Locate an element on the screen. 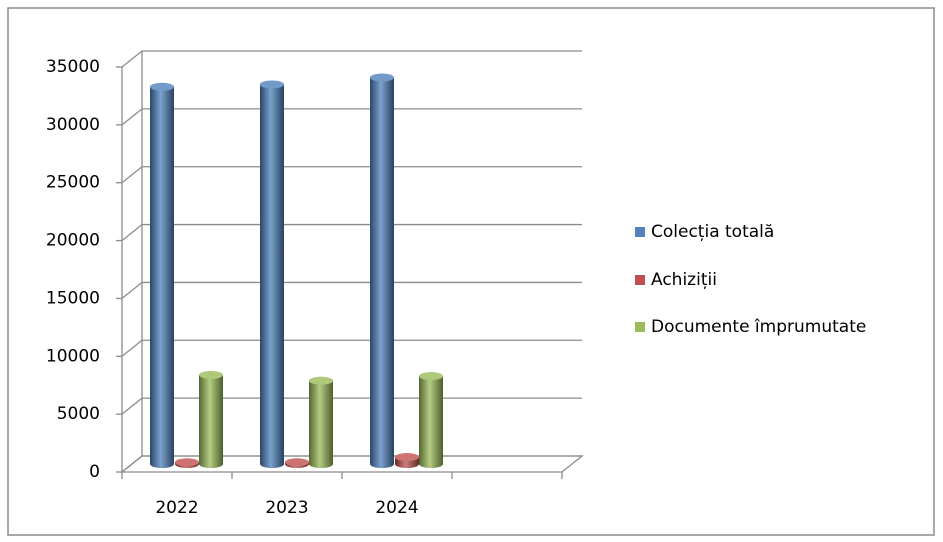 The height and width of the screenshot is (542, 943). y-tick-label: 20000 is located at coordinates (73, 241).